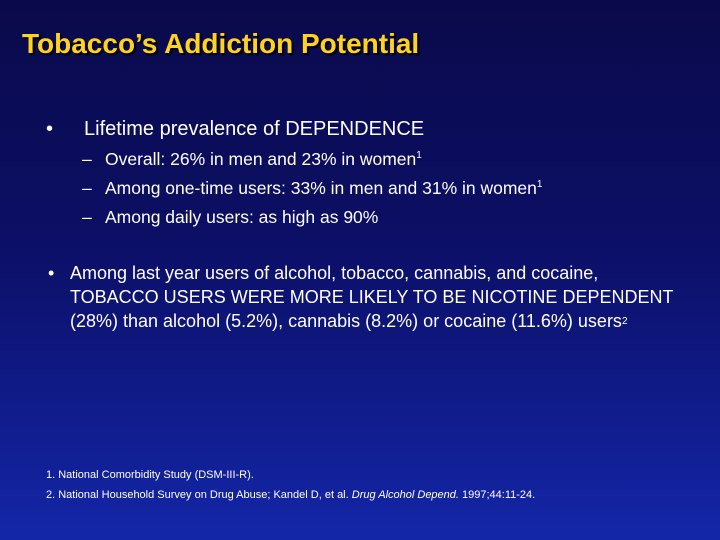 Image resolution: width=720 pixels, height=540 pixels. What do you see at coordinates (624, 321) in the screenshot?
I see `footnote-ref: 2` at bounding box center [624, 321].